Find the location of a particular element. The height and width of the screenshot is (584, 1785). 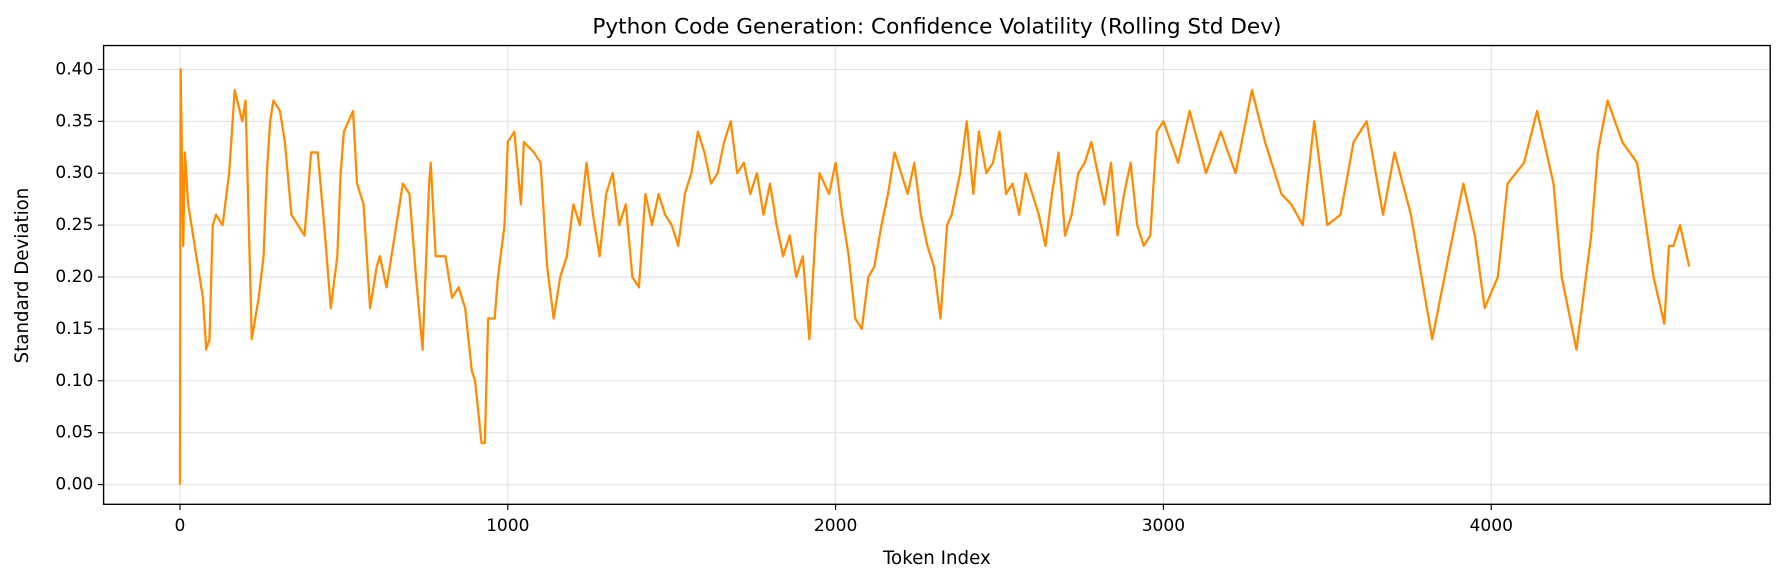

y-tick-label: 0.30 is located at coordinates (74, 173).